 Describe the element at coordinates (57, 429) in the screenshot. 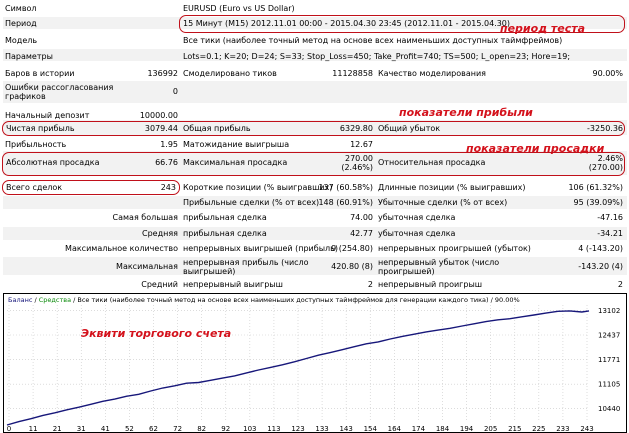

I see `x-tick-label: 21` at that location.